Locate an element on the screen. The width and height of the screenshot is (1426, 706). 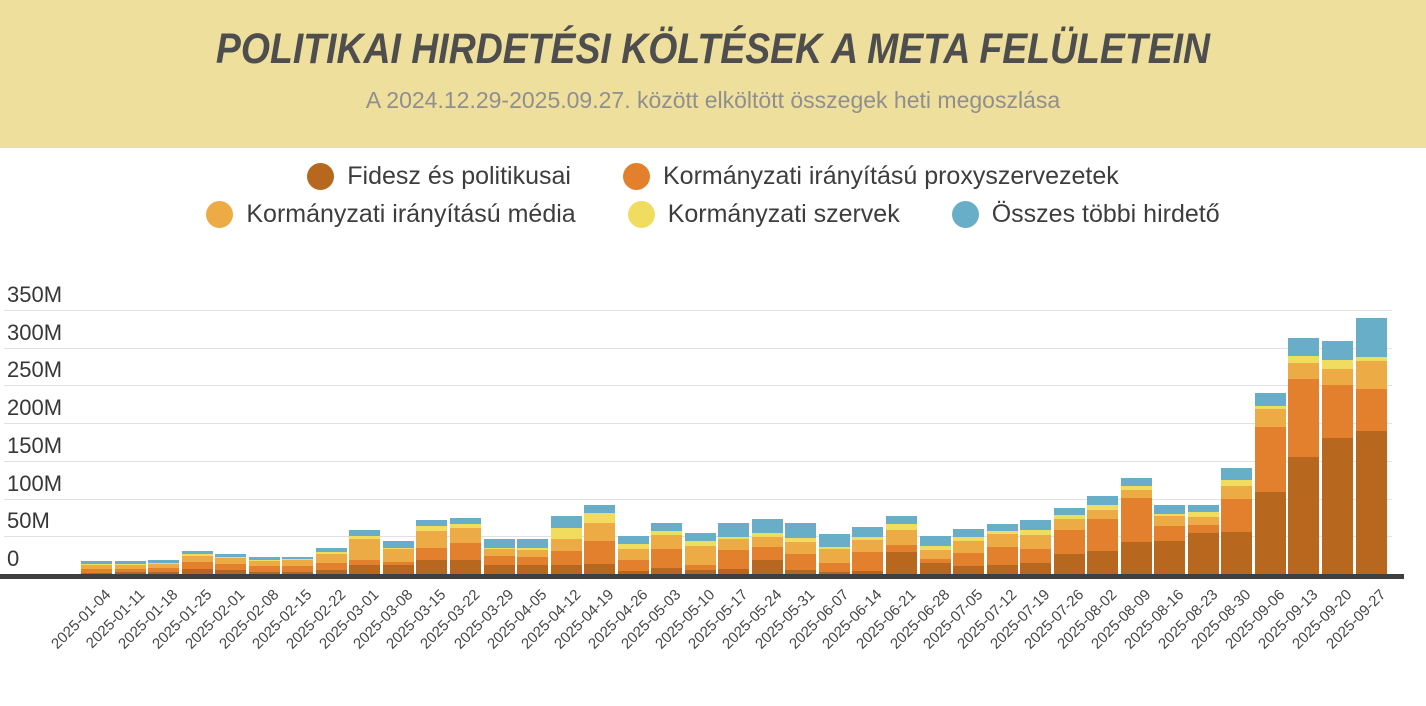
bar-2025-02-08-osszes-tobbi-hirdeto is located at coordinates (264, 558).